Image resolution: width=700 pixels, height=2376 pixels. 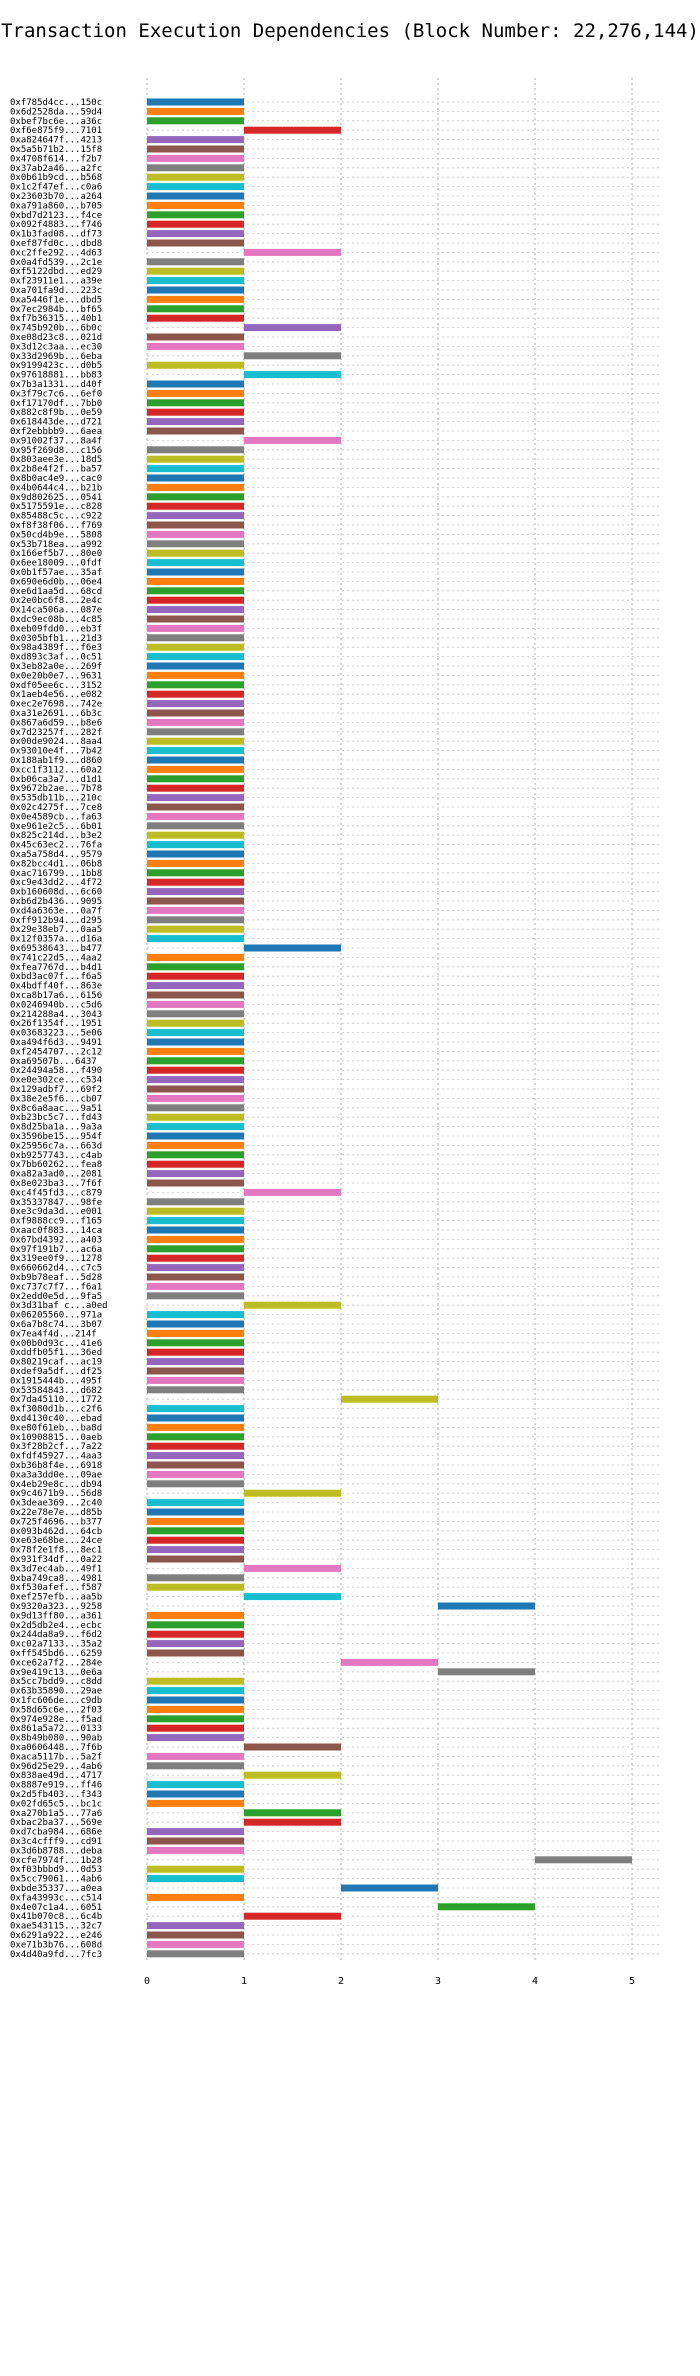 I want to click on y-tick-label: 0x741c22d5...4aa2, so click(x=56, y=958).